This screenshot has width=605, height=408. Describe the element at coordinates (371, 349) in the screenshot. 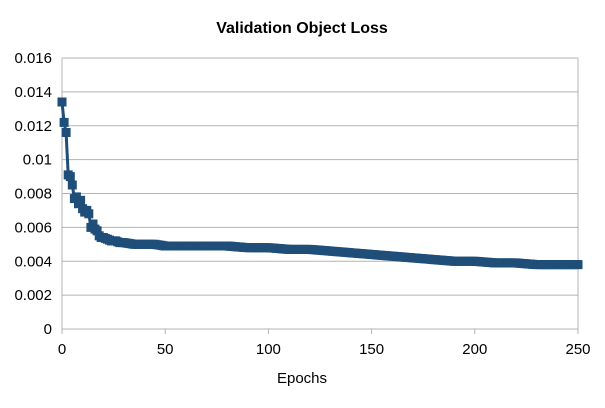

I see `x-tick-label: 150` at that location.